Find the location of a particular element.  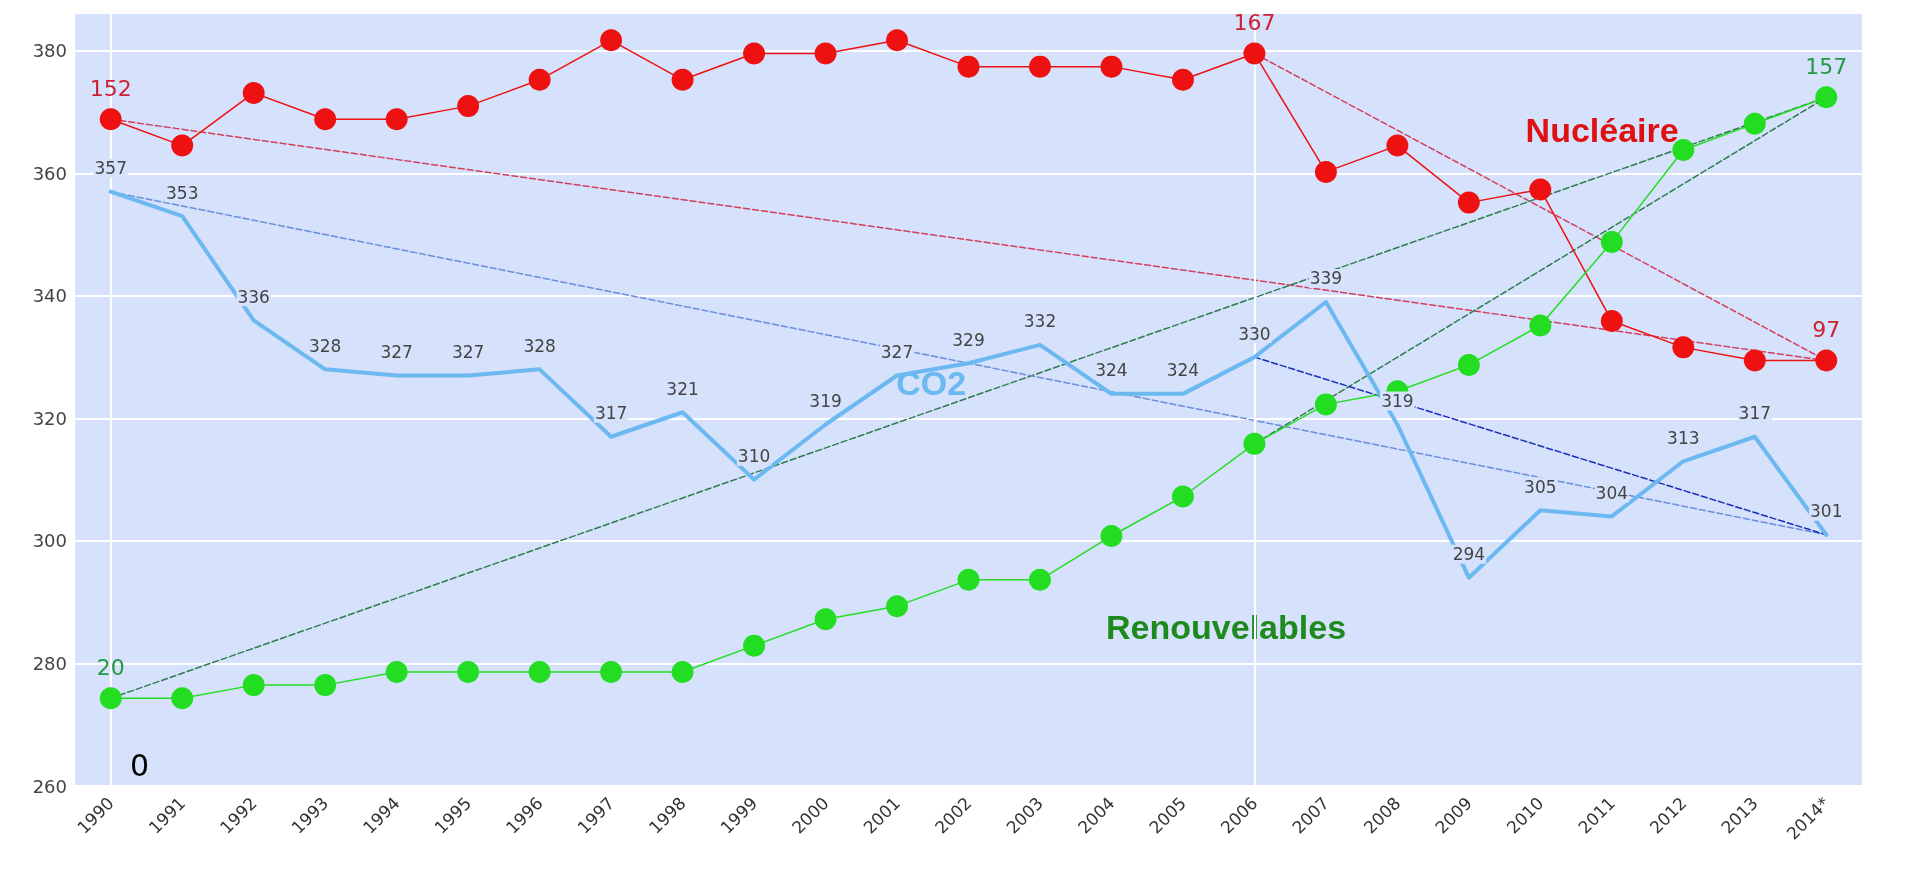

data-label: 97 is located at coordinates (1826, 330).